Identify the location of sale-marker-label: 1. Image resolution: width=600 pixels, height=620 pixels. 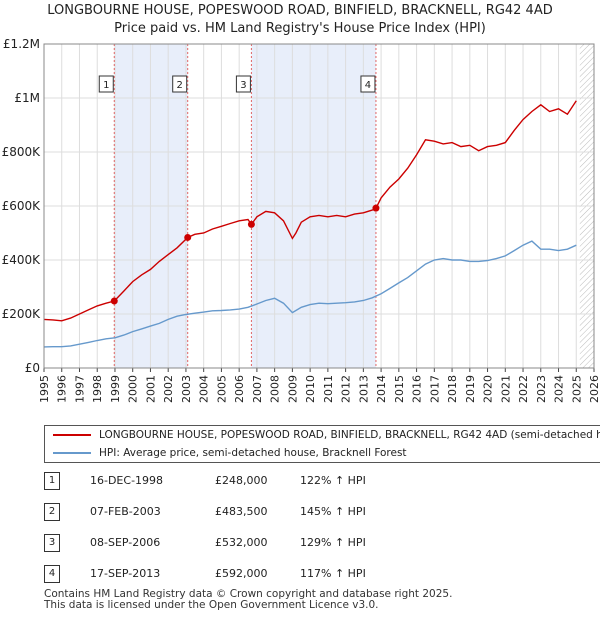
(106, 85).